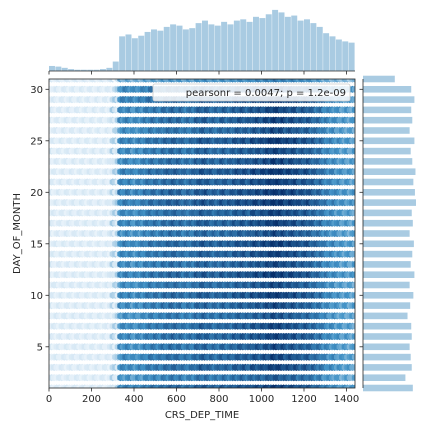 Image resolution: width=432 pixels, height=432 pixels. I want to click on x-axis-label: CRS_DEP_TIME, so click(202, 415).